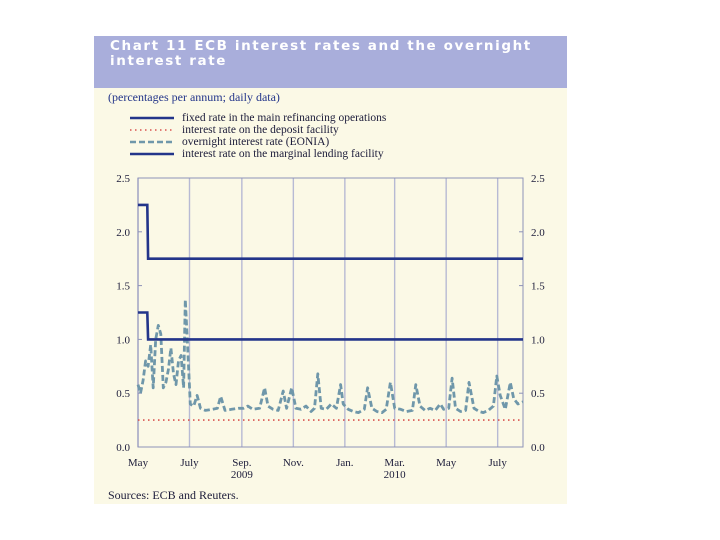  What do you see at coordinates (242, 475) in the screenshot?
I see `x-year-label: 2009` at bounding box center [242, 475].